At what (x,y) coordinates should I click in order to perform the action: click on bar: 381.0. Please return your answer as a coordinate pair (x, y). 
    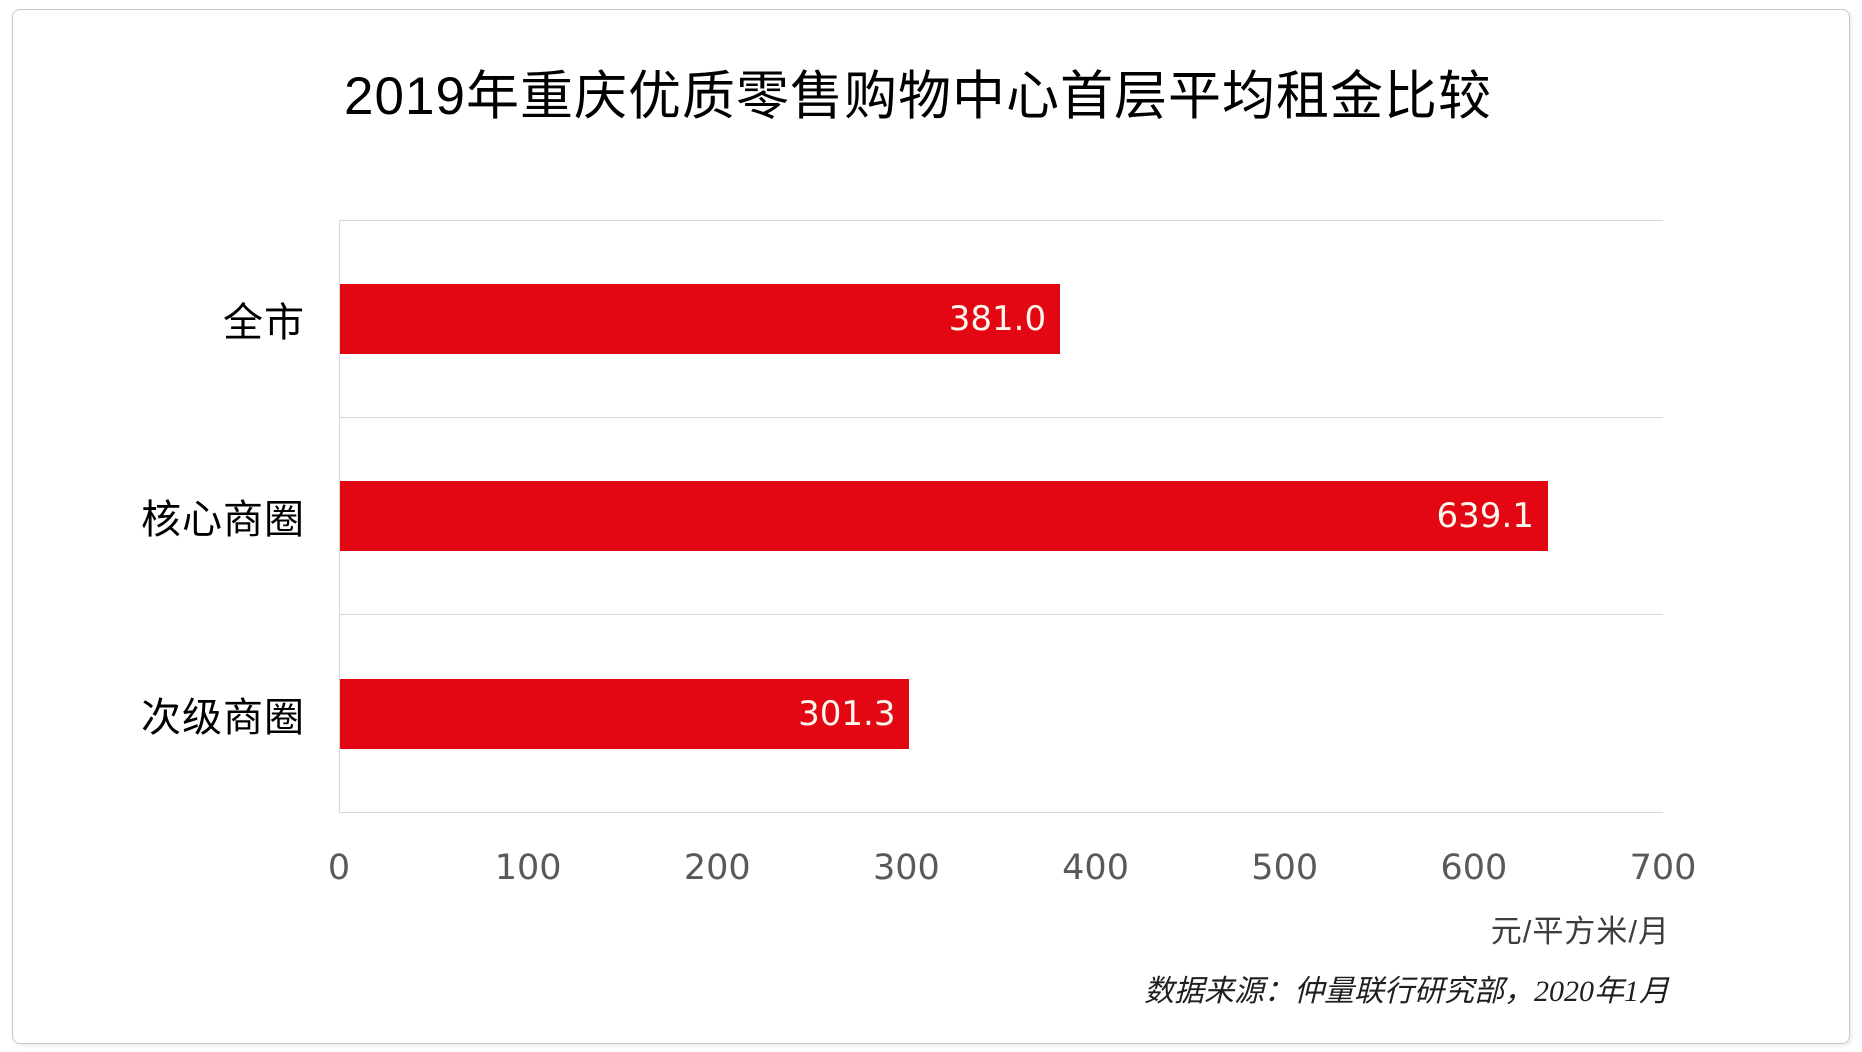
    Looking at the image, I should click on (700, 319).